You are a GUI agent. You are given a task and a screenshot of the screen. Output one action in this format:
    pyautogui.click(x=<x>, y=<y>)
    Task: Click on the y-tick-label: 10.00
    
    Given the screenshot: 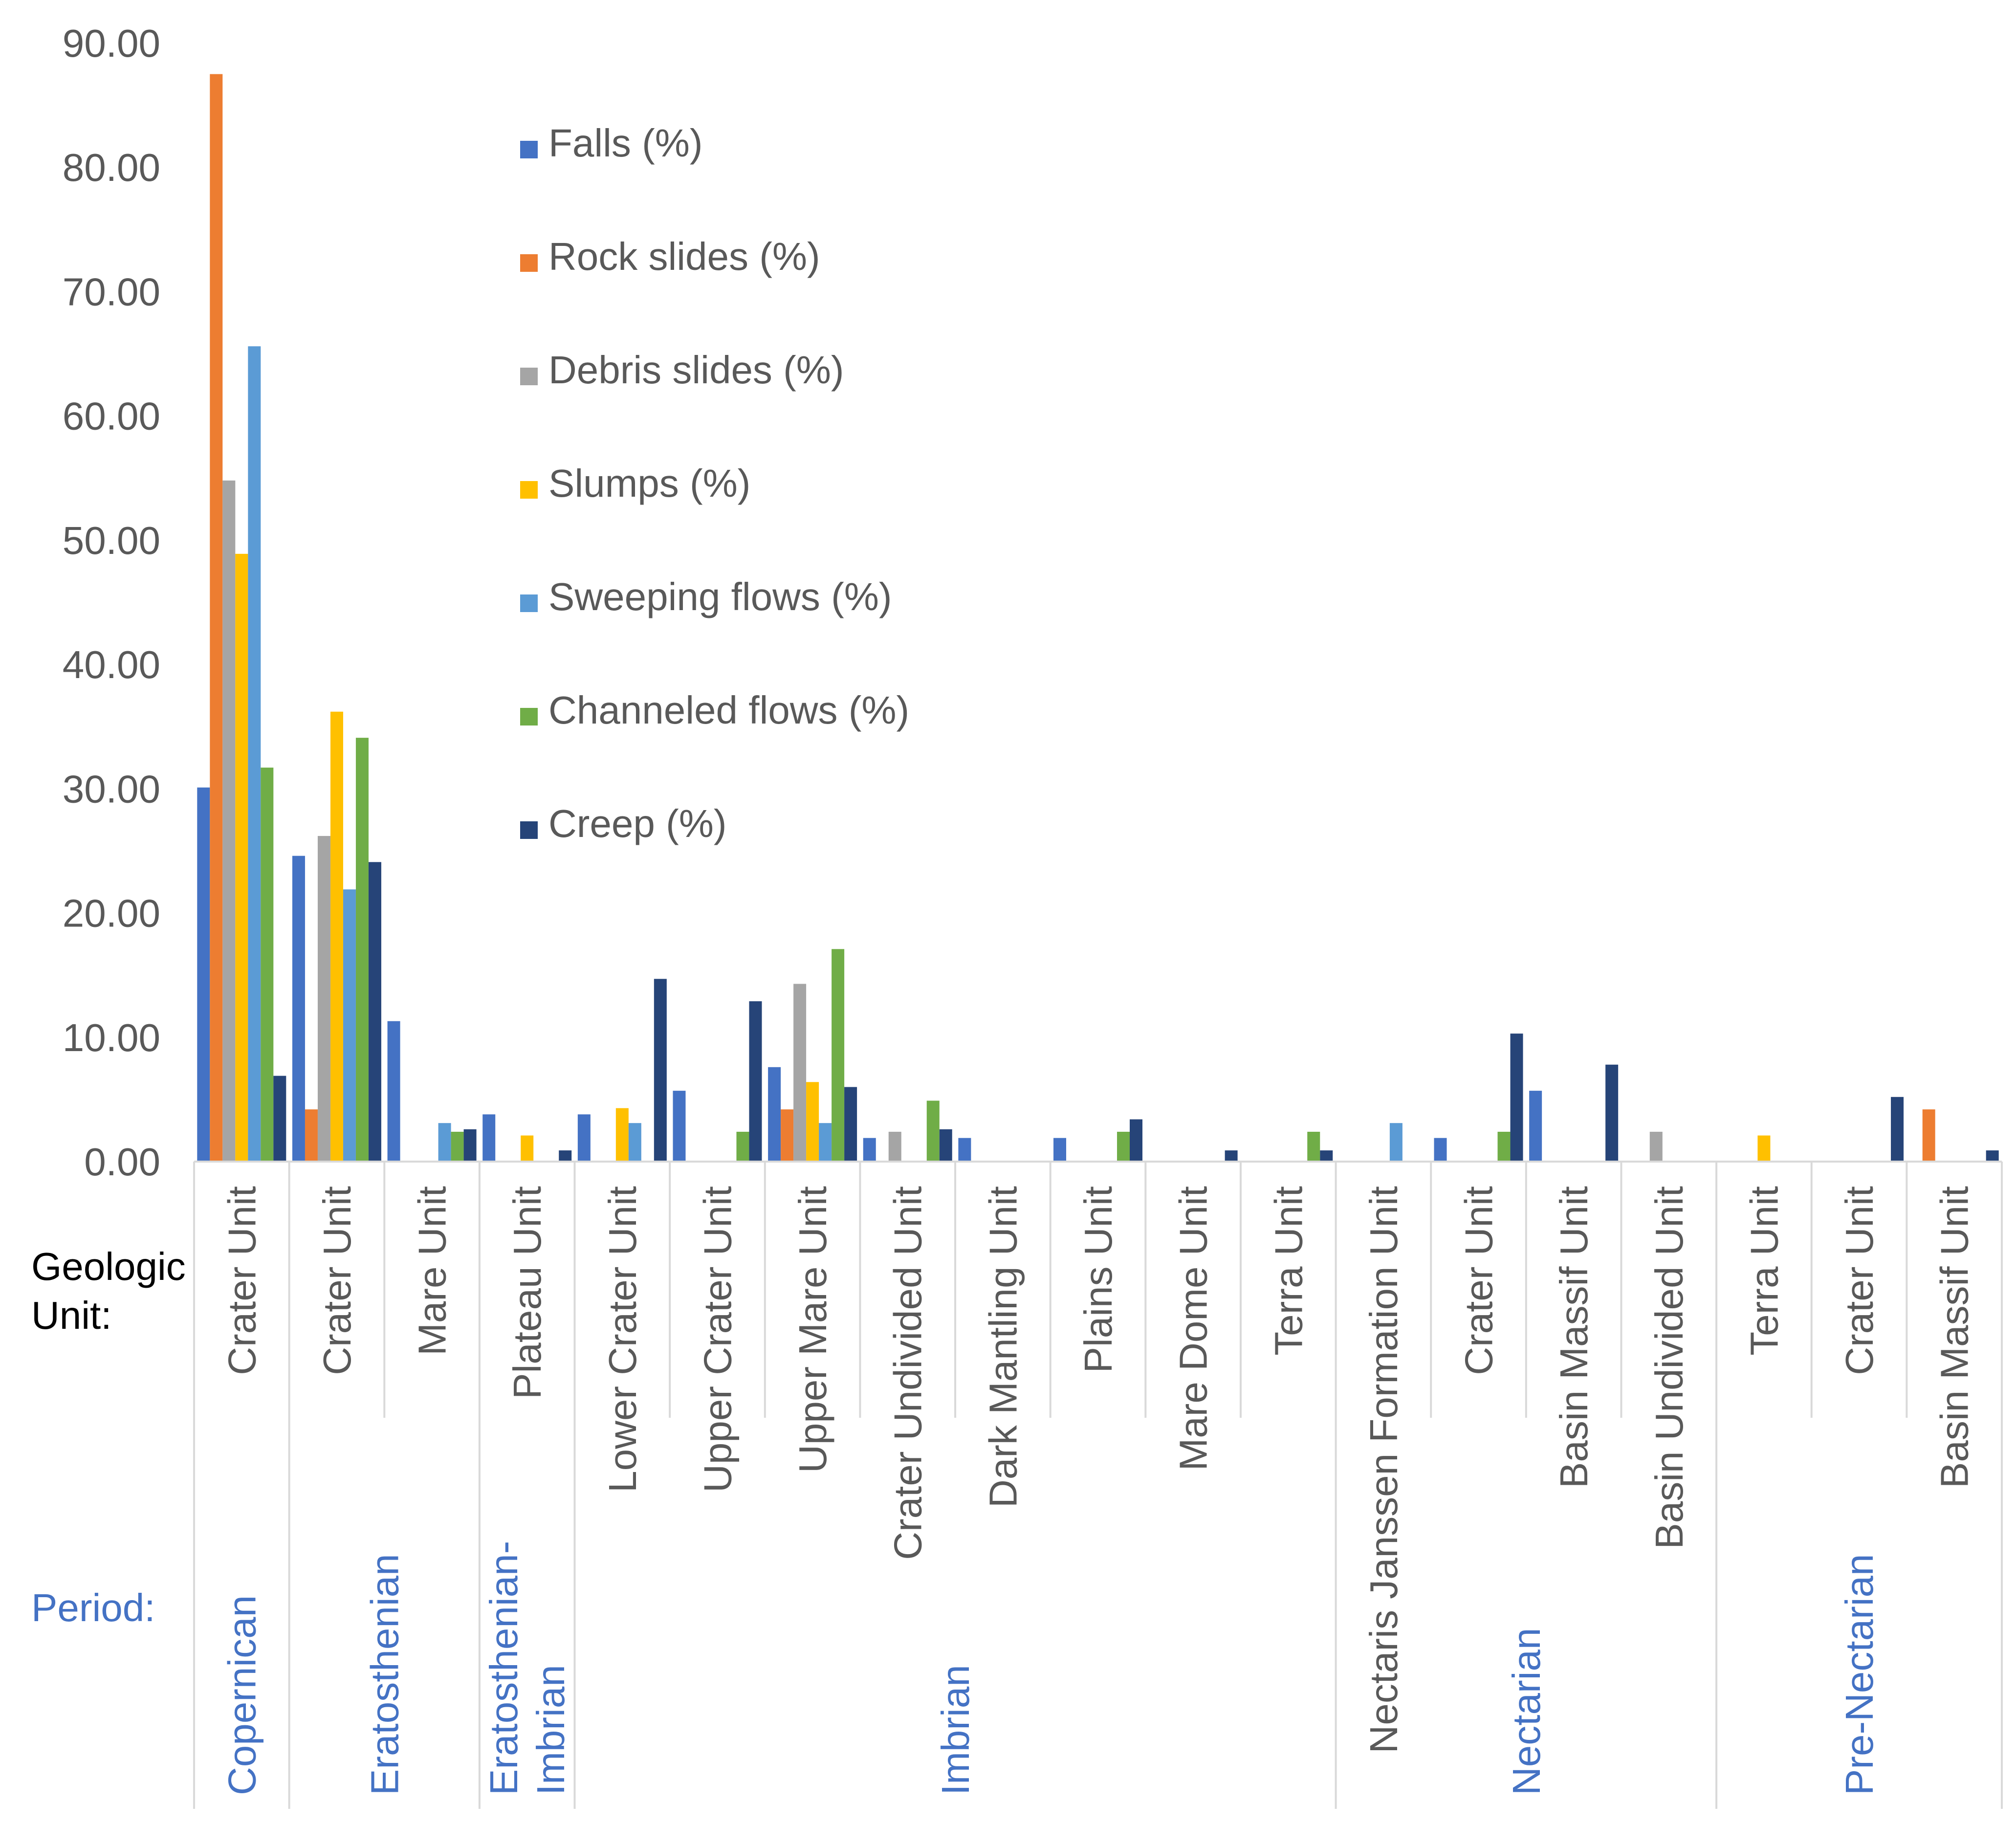 What is the action you would take?
    pyautogui.click(x=111, y=1037)
    